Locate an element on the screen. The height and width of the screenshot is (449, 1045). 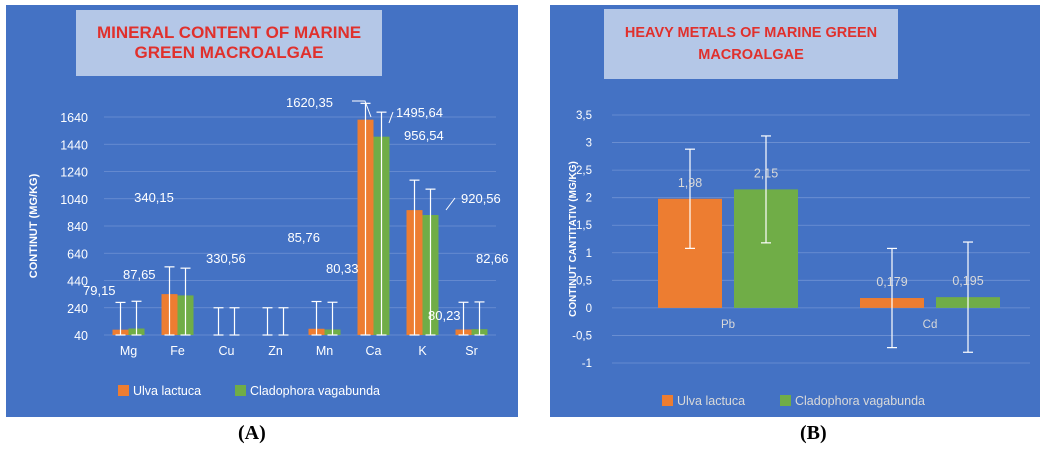
chart-b-data-label: 0,179 is located at coordinates (891, 282).